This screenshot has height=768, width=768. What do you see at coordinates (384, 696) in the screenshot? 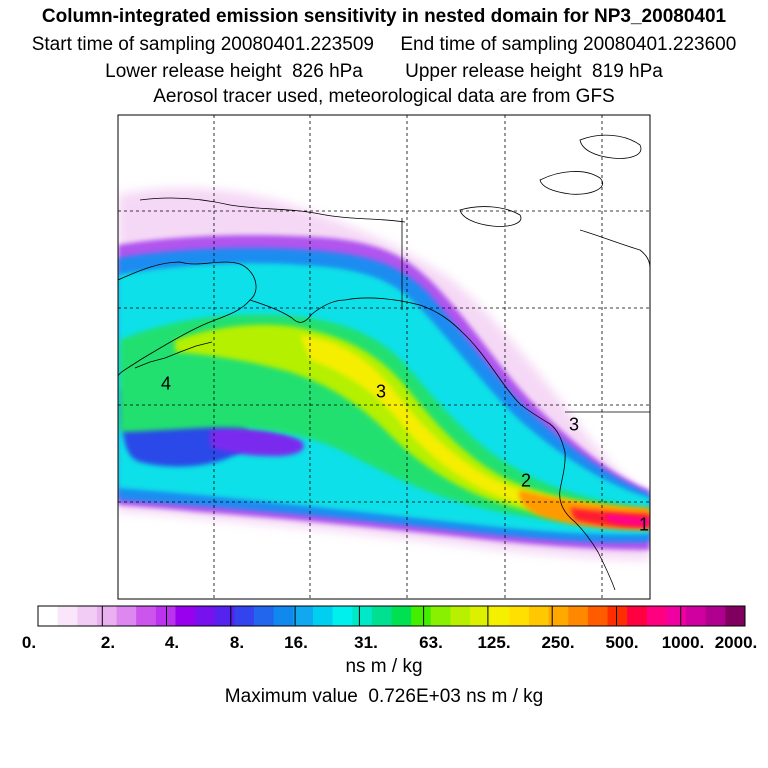
I see `maximum-value: Maximum value 0.726E+03 ns m / kg` at bounding box center [384, 696].